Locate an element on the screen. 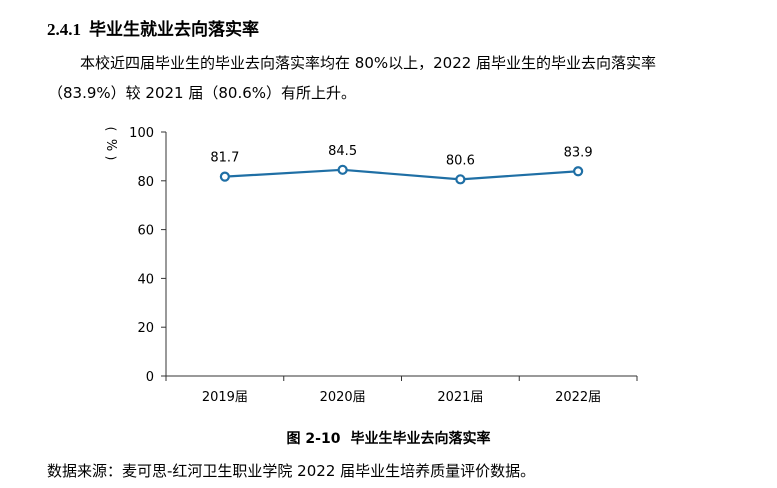 The height and width of the screenshot is (488, 777). y-axis-label-bracket-top: ( is located at coordinates (111, 129).